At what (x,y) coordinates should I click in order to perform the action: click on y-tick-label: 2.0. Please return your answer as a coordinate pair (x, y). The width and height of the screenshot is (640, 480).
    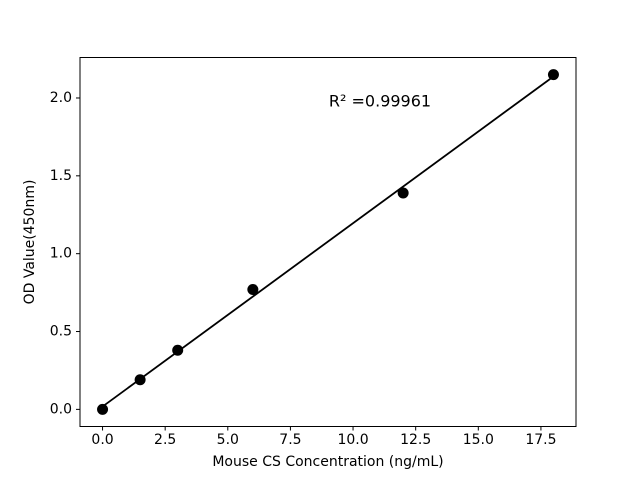
    Looking at the image, I should click on (61, 98).